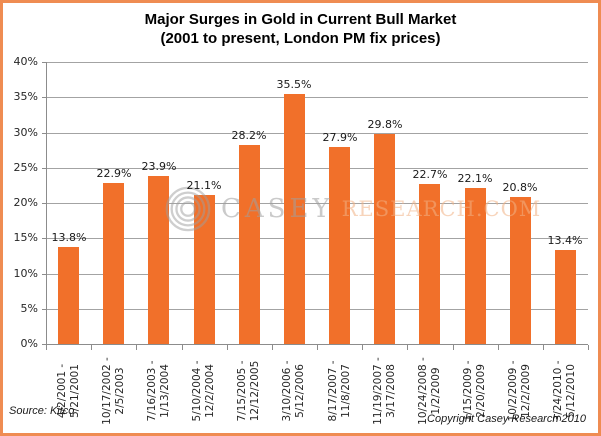  I want to click on y-axis-line, so click(46, 203).